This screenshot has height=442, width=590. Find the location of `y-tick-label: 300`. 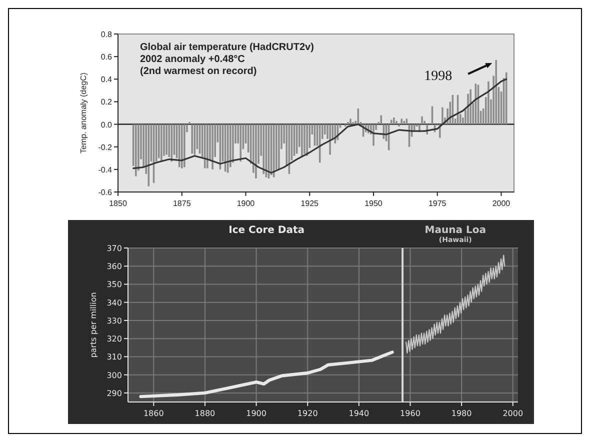

y-tick-label: 300 is located at coordinates (114, 375).